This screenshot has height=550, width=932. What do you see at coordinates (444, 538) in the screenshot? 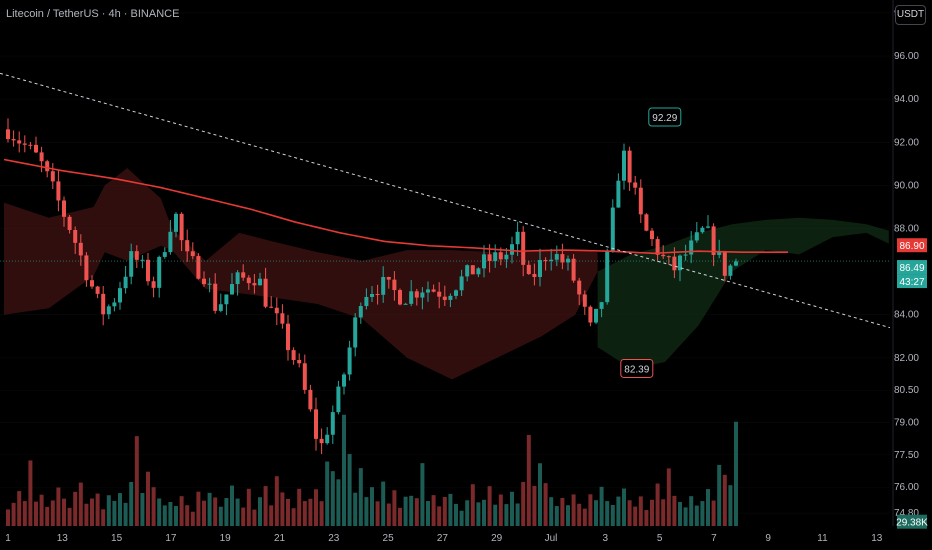
I see `time-axis: 1 13 15 17 19 21 23 25 27 29 Jul 3 5 7 9 11 13` at bounding box center [444, 538].